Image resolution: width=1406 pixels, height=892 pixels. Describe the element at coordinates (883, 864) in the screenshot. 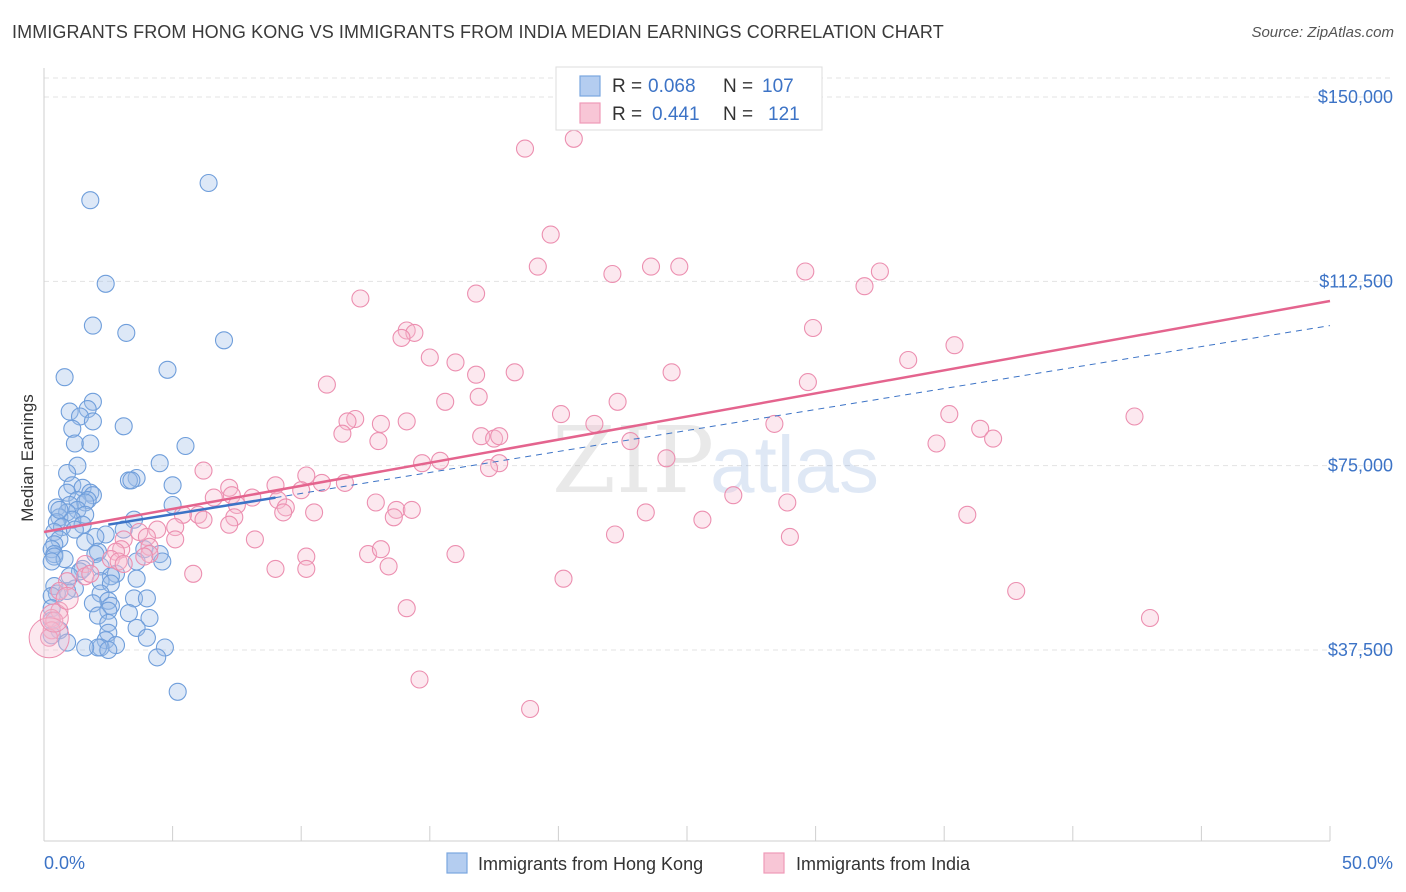

I see `bottom-legend-label-india: Immigrants from India` at that location.